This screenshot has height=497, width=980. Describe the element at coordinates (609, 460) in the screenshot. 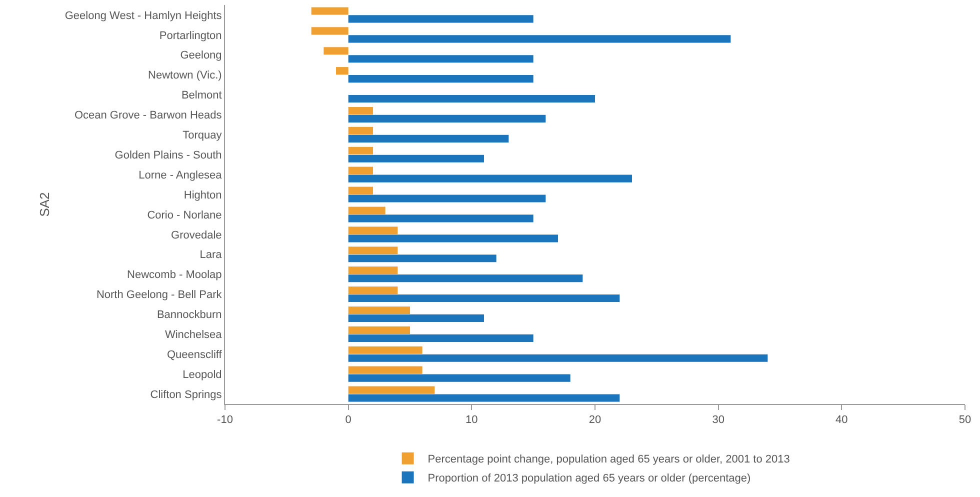

I see `legend-label: Percentage point change, population aged 65 years or older, 2001 to 2013` at that location.